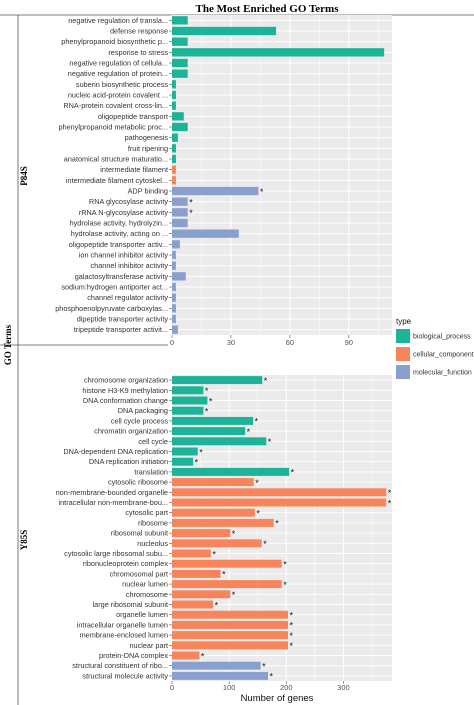 This screenshot has height=705, width=474. Describe the element at coordinates (277, 698) in the screenshot. I see `x-axis-title: Number of genes` at that location.